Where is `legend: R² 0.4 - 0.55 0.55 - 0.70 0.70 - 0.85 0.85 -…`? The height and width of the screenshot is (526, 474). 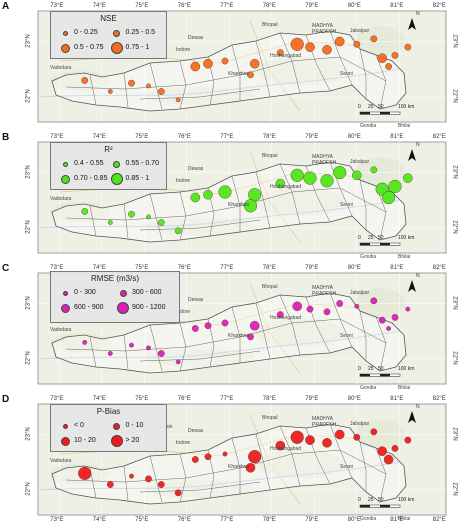
legend: R² 0.4 - 0.55 0.55 - 0.70 0.70 - 0.85 0.85 -… is located at coordinates (108, 166).